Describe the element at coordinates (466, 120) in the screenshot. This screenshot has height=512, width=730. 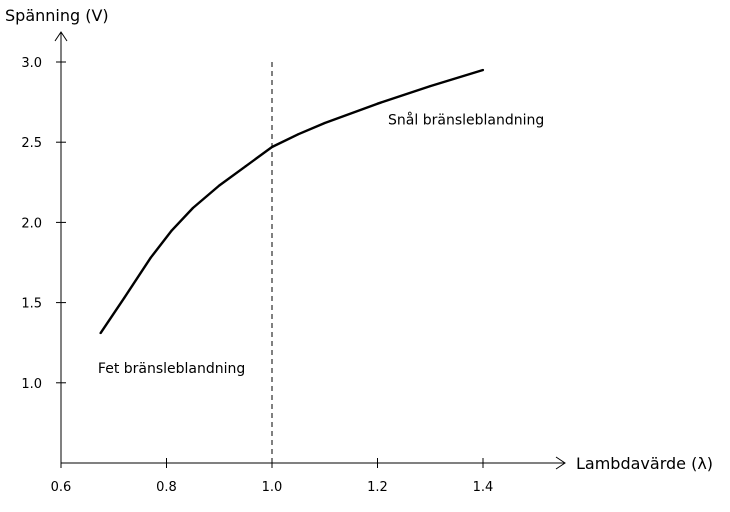
I see `annotation-lean-mixture: Snål bränsleblandning` at that location.